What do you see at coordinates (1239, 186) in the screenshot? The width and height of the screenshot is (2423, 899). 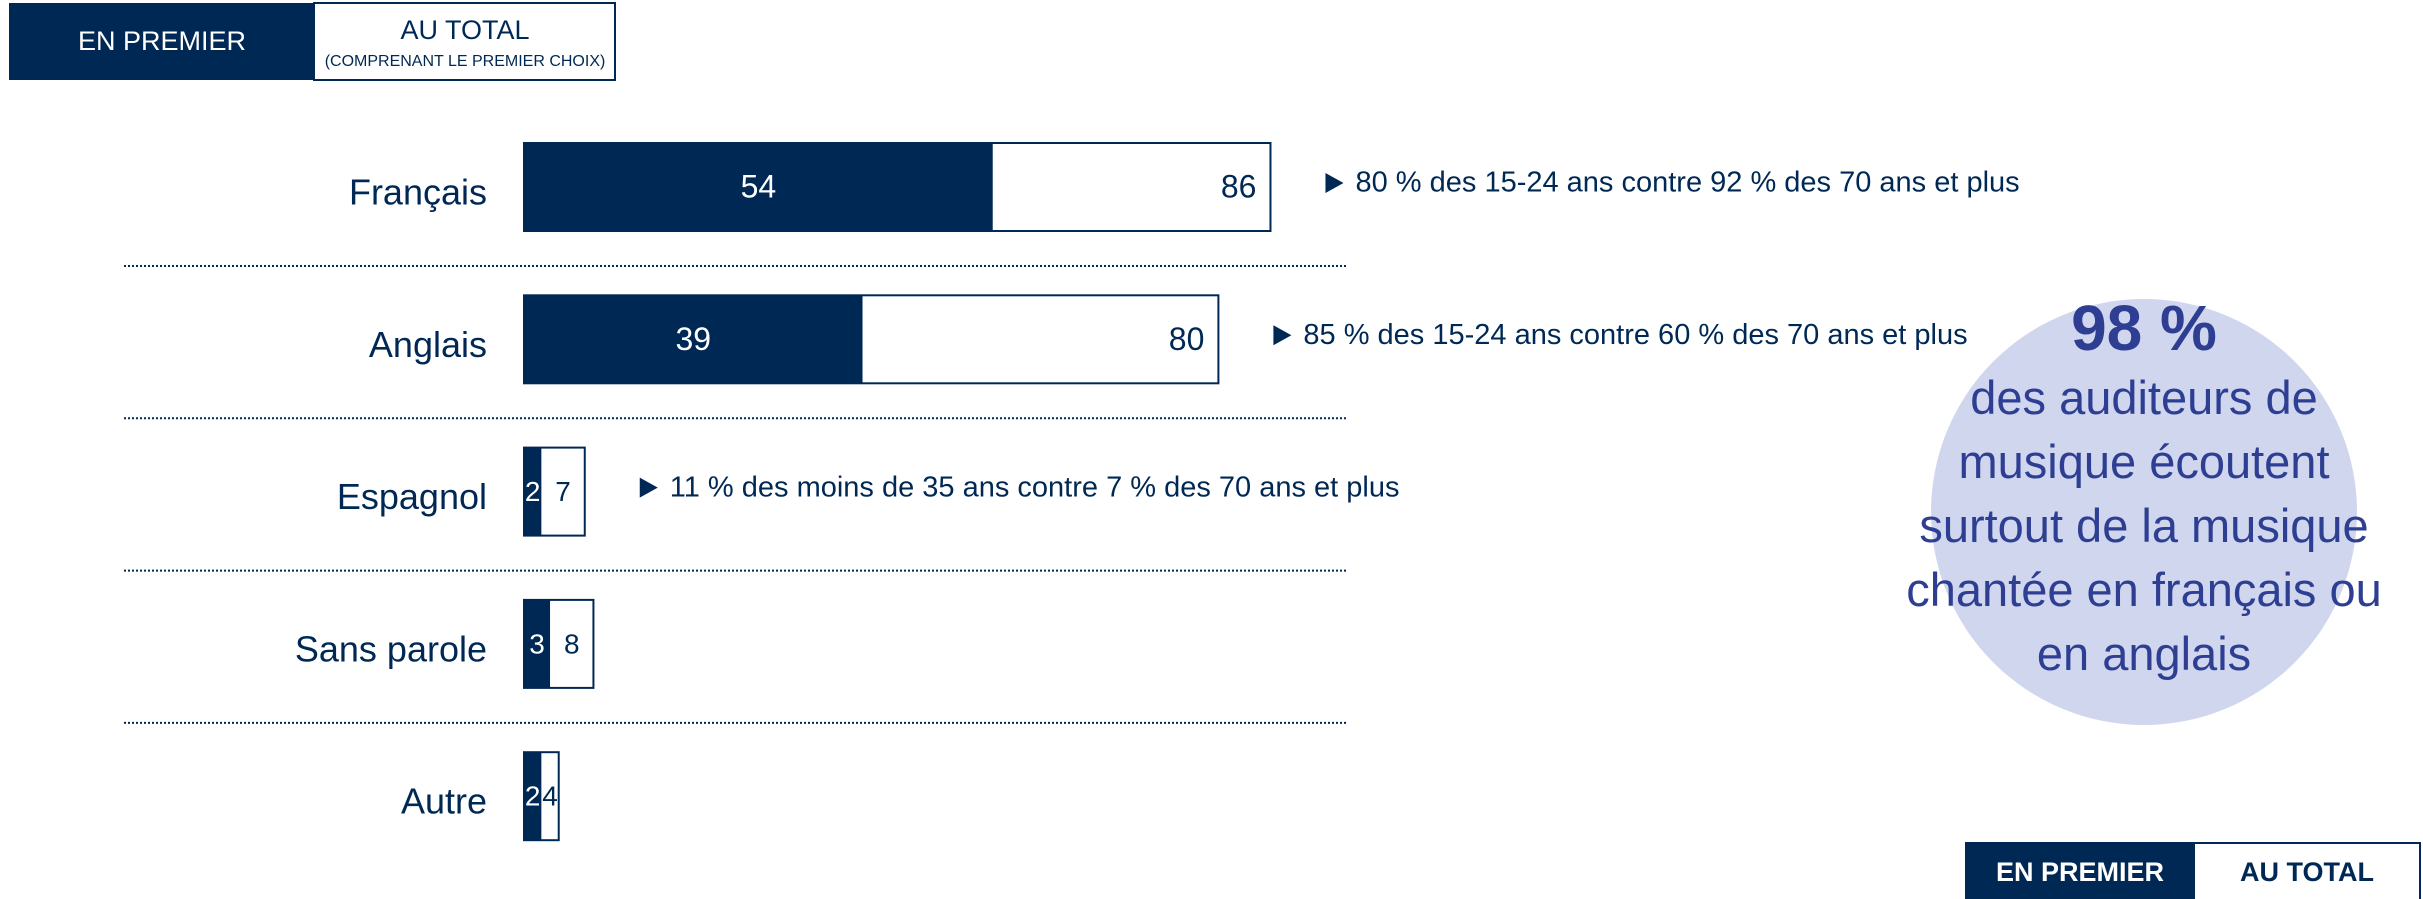 I see `value-label: 86` at bounding box center [1239, 186].